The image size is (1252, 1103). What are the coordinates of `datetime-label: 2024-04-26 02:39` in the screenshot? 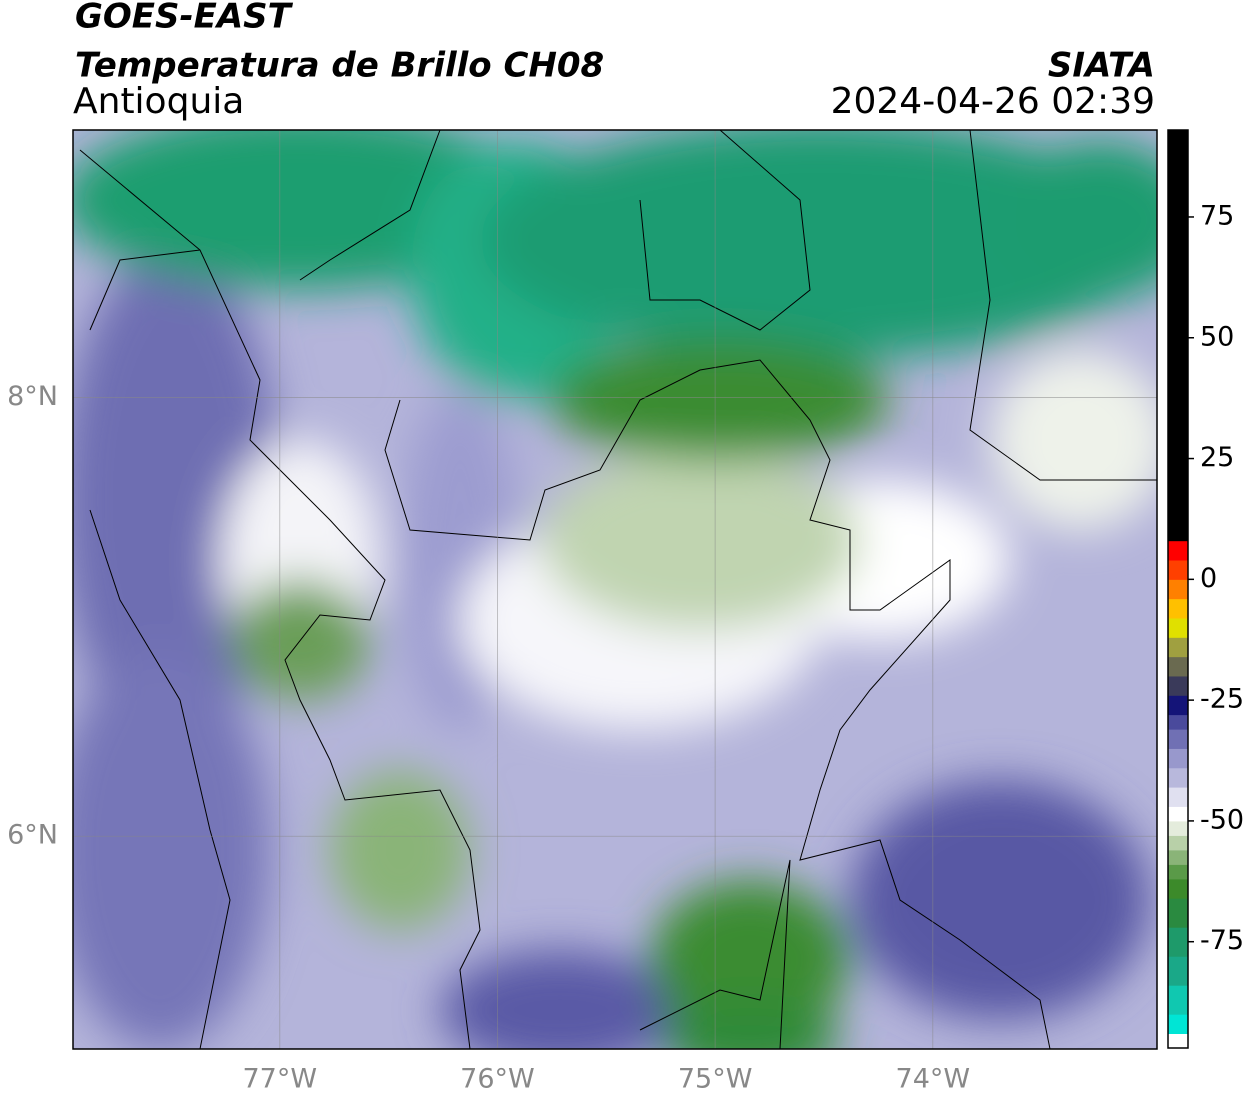 It's located at (993, 101).